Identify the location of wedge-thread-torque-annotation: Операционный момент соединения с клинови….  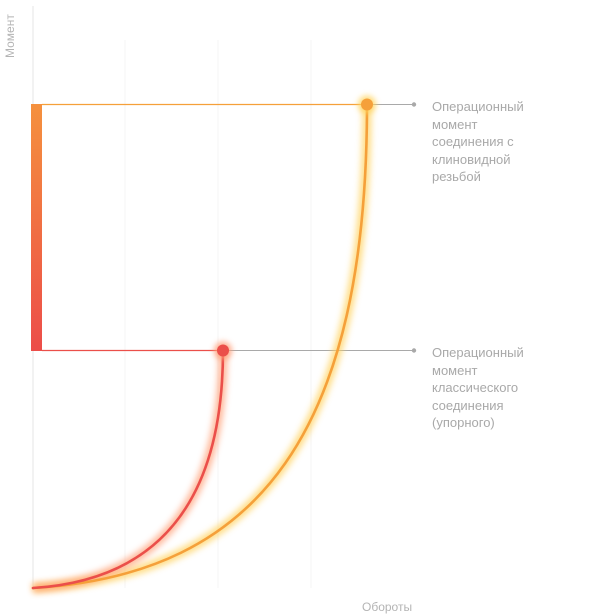
(494, 142).